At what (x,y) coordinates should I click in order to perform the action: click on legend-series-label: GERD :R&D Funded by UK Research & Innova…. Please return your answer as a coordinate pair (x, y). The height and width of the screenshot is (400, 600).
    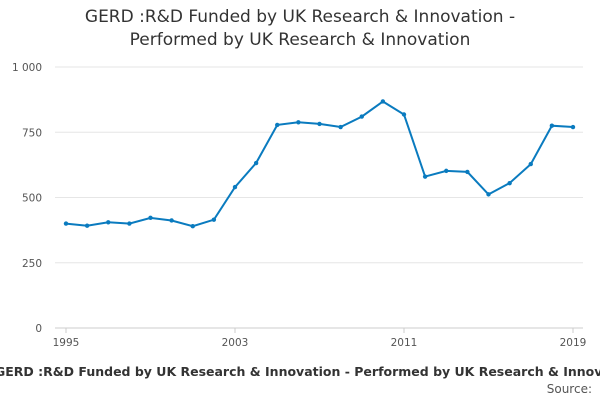
    Looking at the image, I should click on (300, 371).